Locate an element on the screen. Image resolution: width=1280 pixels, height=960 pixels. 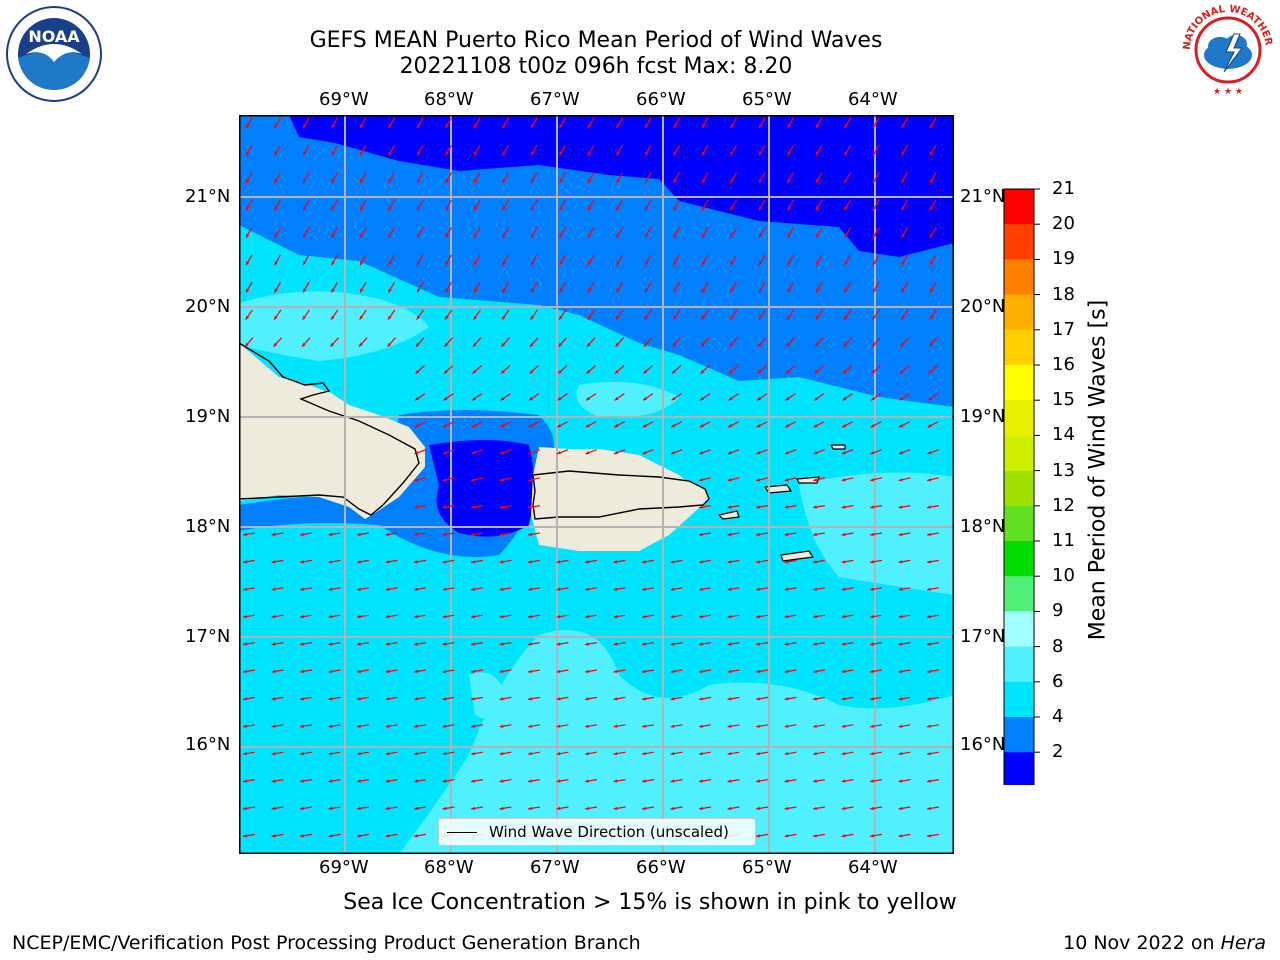
colorbar-tick-label: 2 is located at coordinates (1058, 752).